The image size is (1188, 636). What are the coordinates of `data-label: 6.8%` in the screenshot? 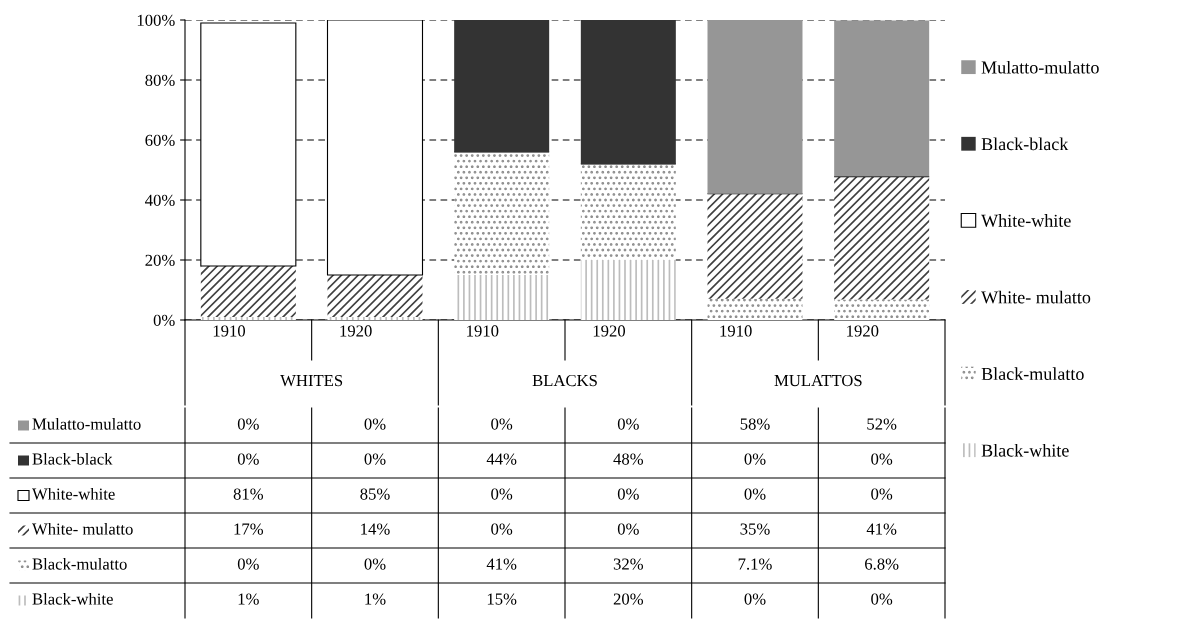 It's located at (882, 564).